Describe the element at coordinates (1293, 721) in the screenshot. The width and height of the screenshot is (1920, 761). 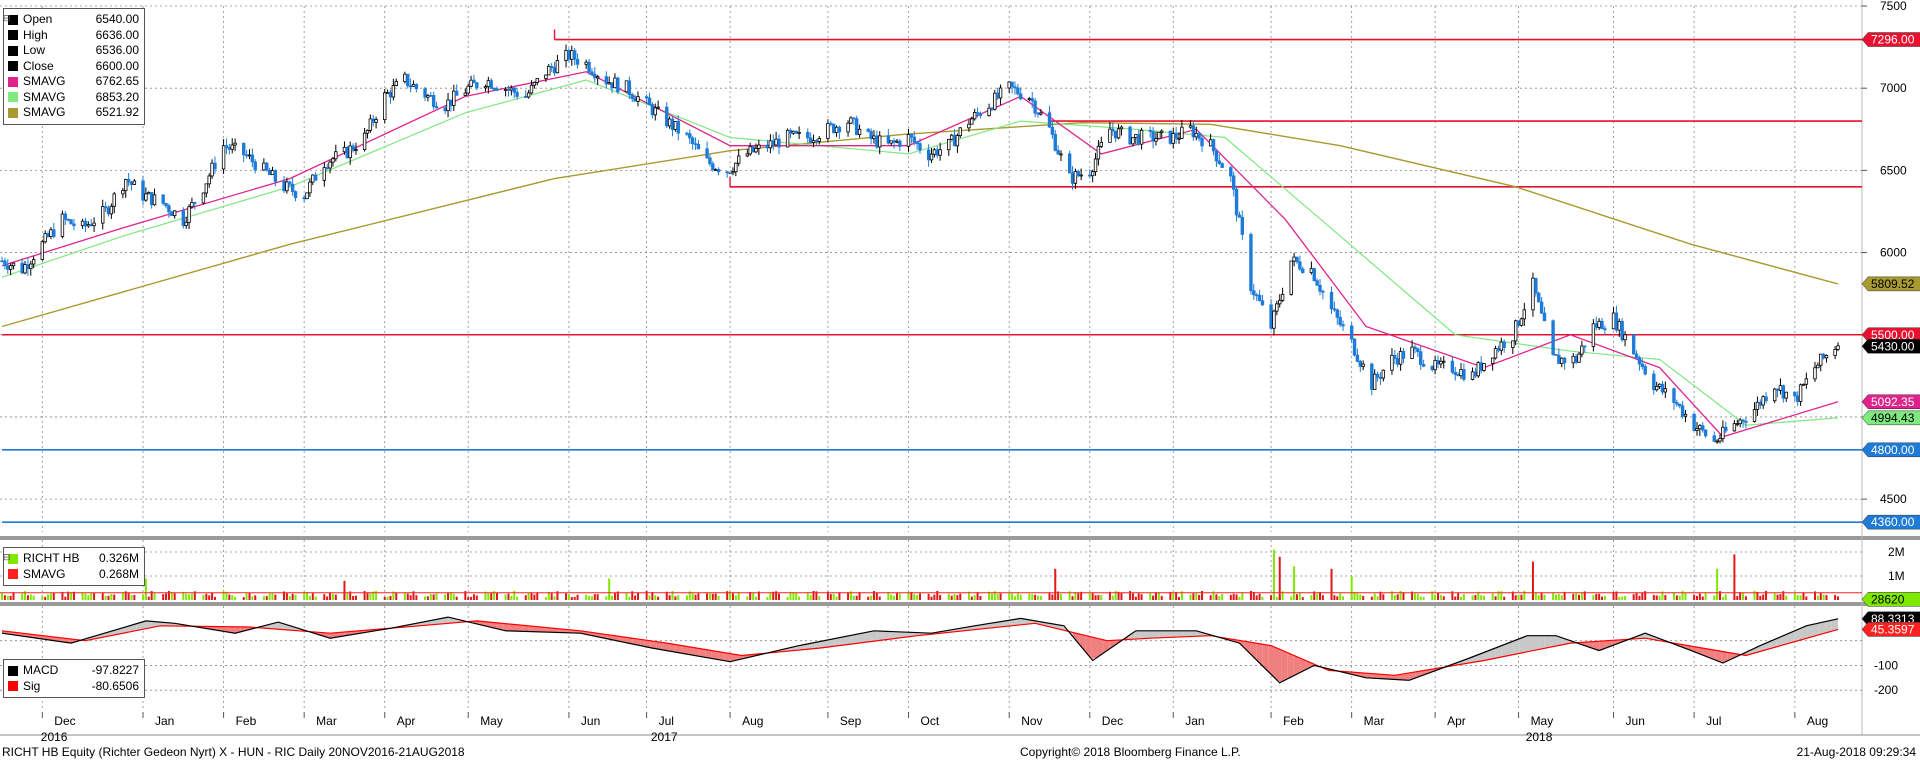
I see `month-label: Feb` at that location.